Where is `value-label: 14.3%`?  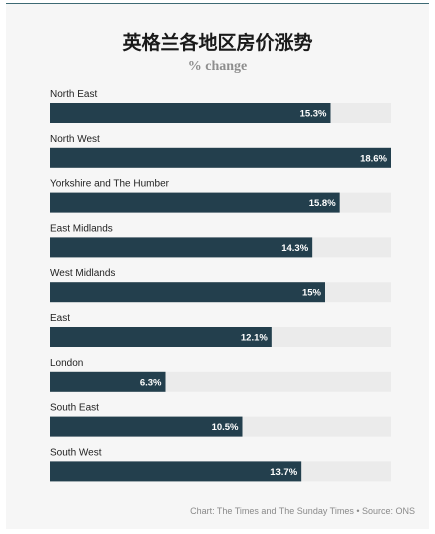
value-label: 14.3% is located at coordinates (294, 248).